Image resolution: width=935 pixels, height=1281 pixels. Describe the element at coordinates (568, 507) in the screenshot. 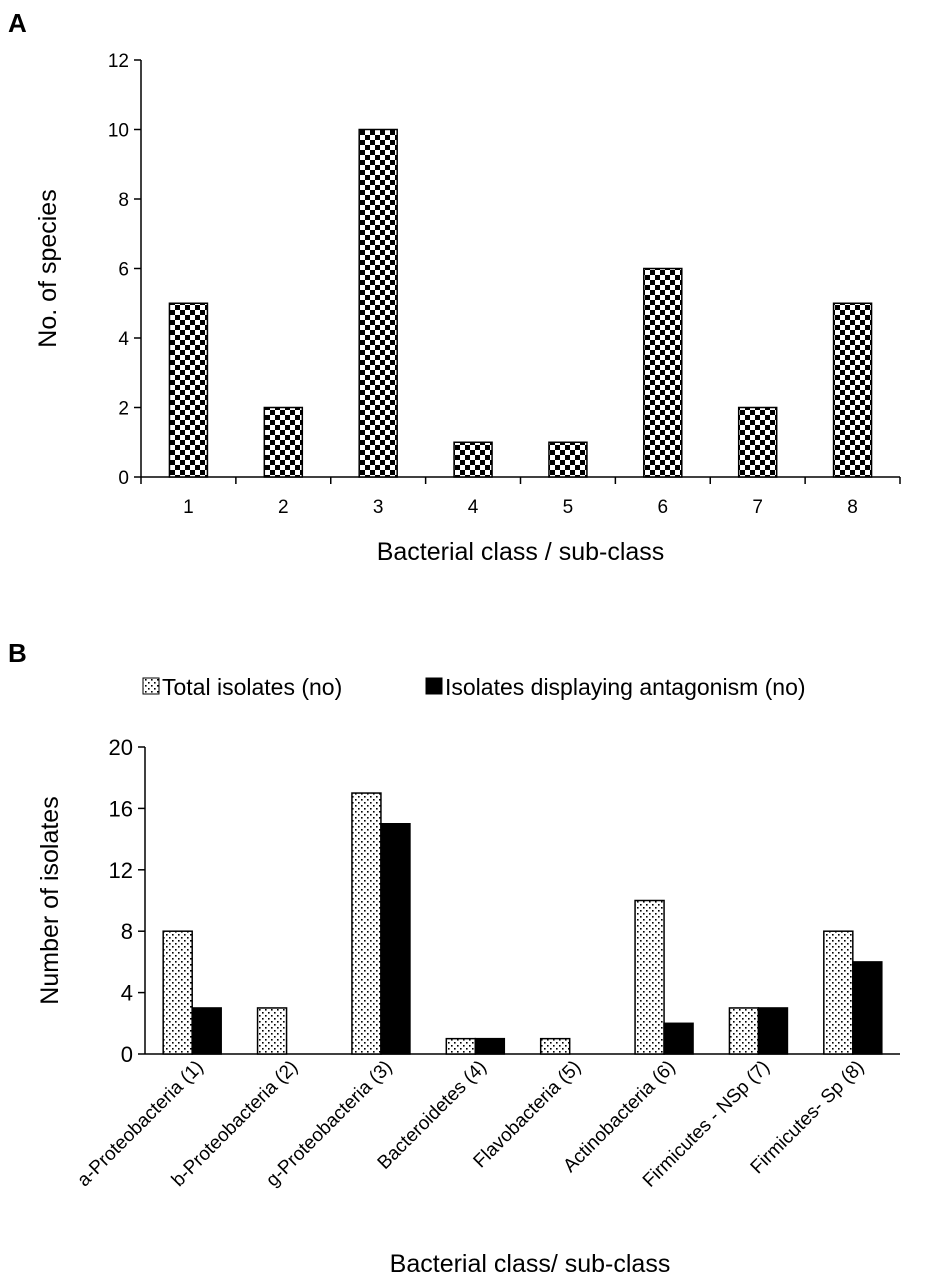

I see `x-tick-label: 5` at that location.